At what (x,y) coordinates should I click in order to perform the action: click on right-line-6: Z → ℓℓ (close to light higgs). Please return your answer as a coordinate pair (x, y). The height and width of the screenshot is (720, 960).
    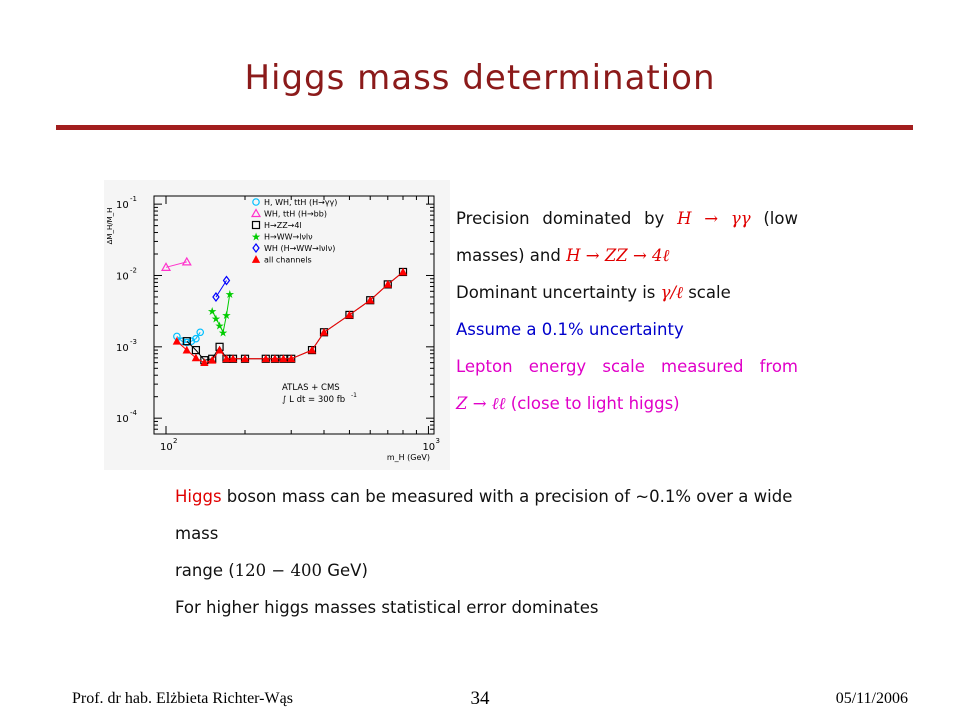
    Looking at the image, I should click on (627, 403).